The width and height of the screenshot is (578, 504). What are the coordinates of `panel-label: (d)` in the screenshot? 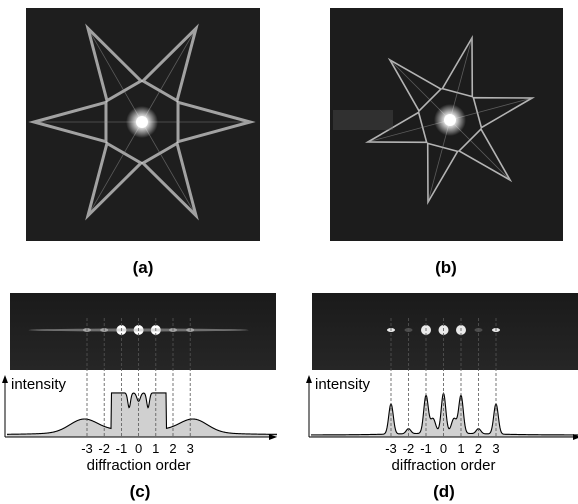 It's located at (444, 491).